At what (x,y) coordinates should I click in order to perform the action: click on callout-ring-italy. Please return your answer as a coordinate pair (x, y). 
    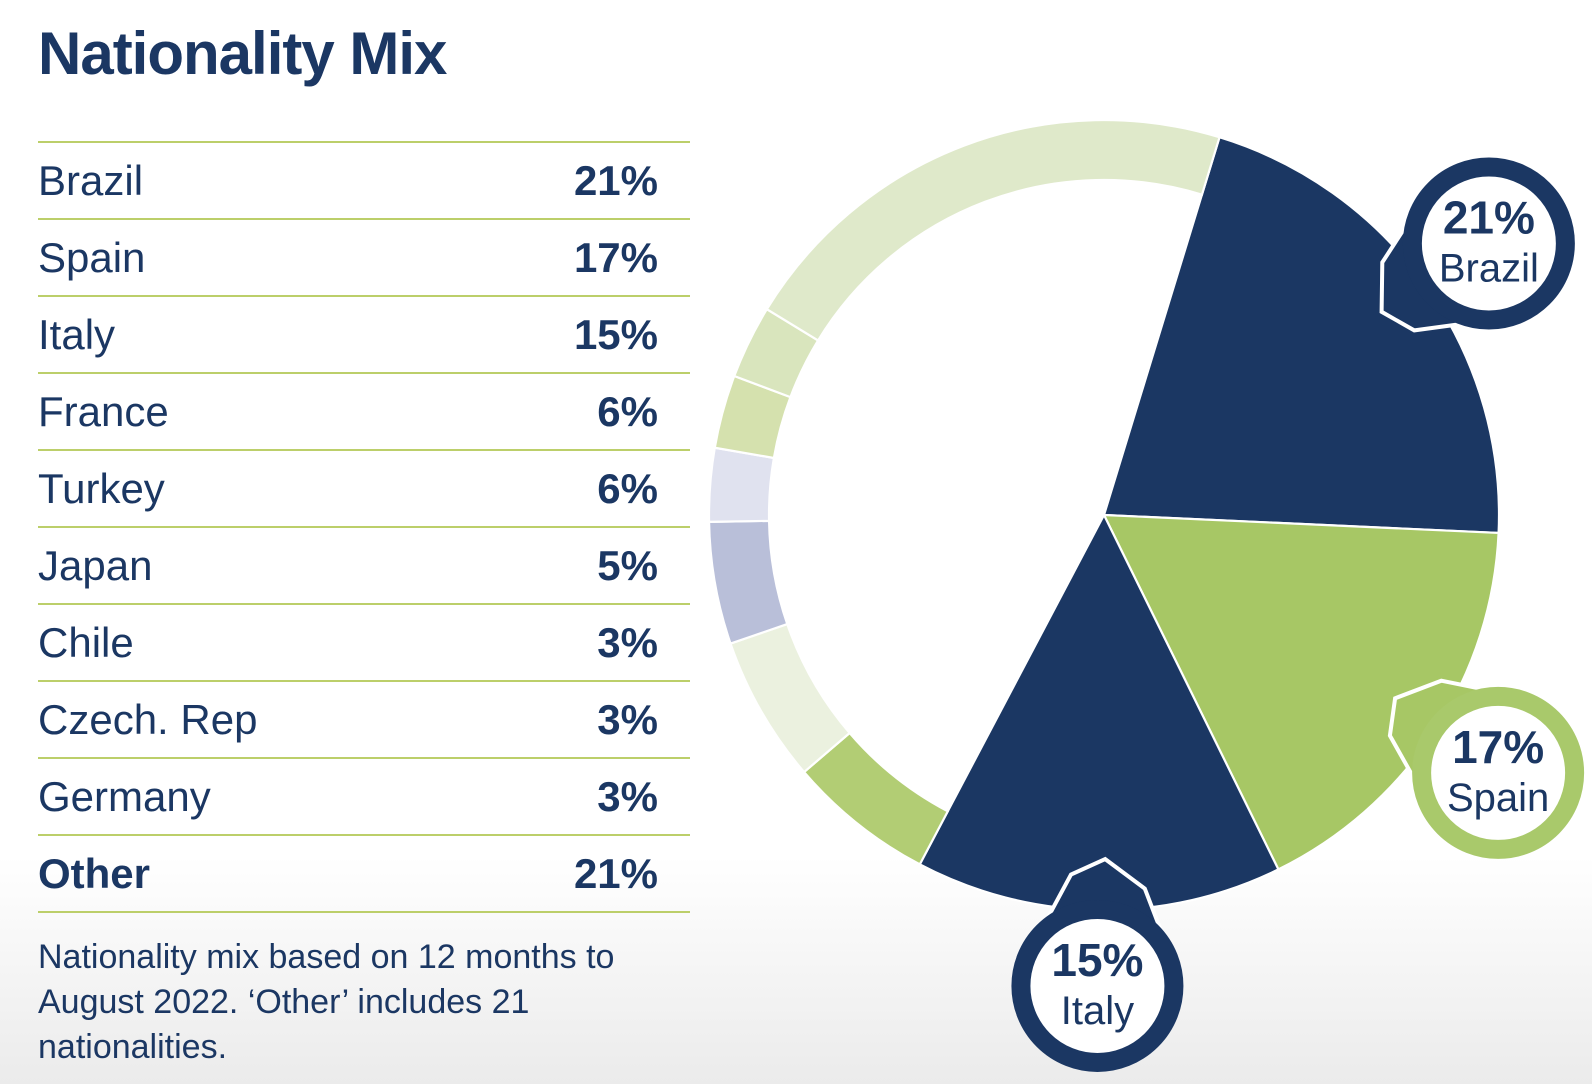
    Looking at the image, I should click on (1097, 985).